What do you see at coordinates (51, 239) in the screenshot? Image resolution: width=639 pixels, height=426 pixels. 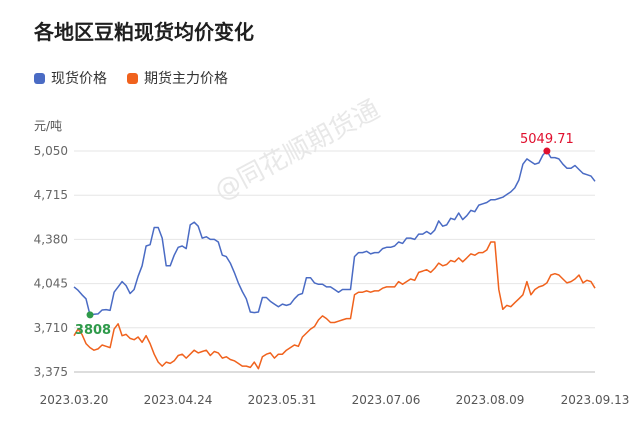 I see `y-tick-label: 4,380` at bounding box center [51, 239].